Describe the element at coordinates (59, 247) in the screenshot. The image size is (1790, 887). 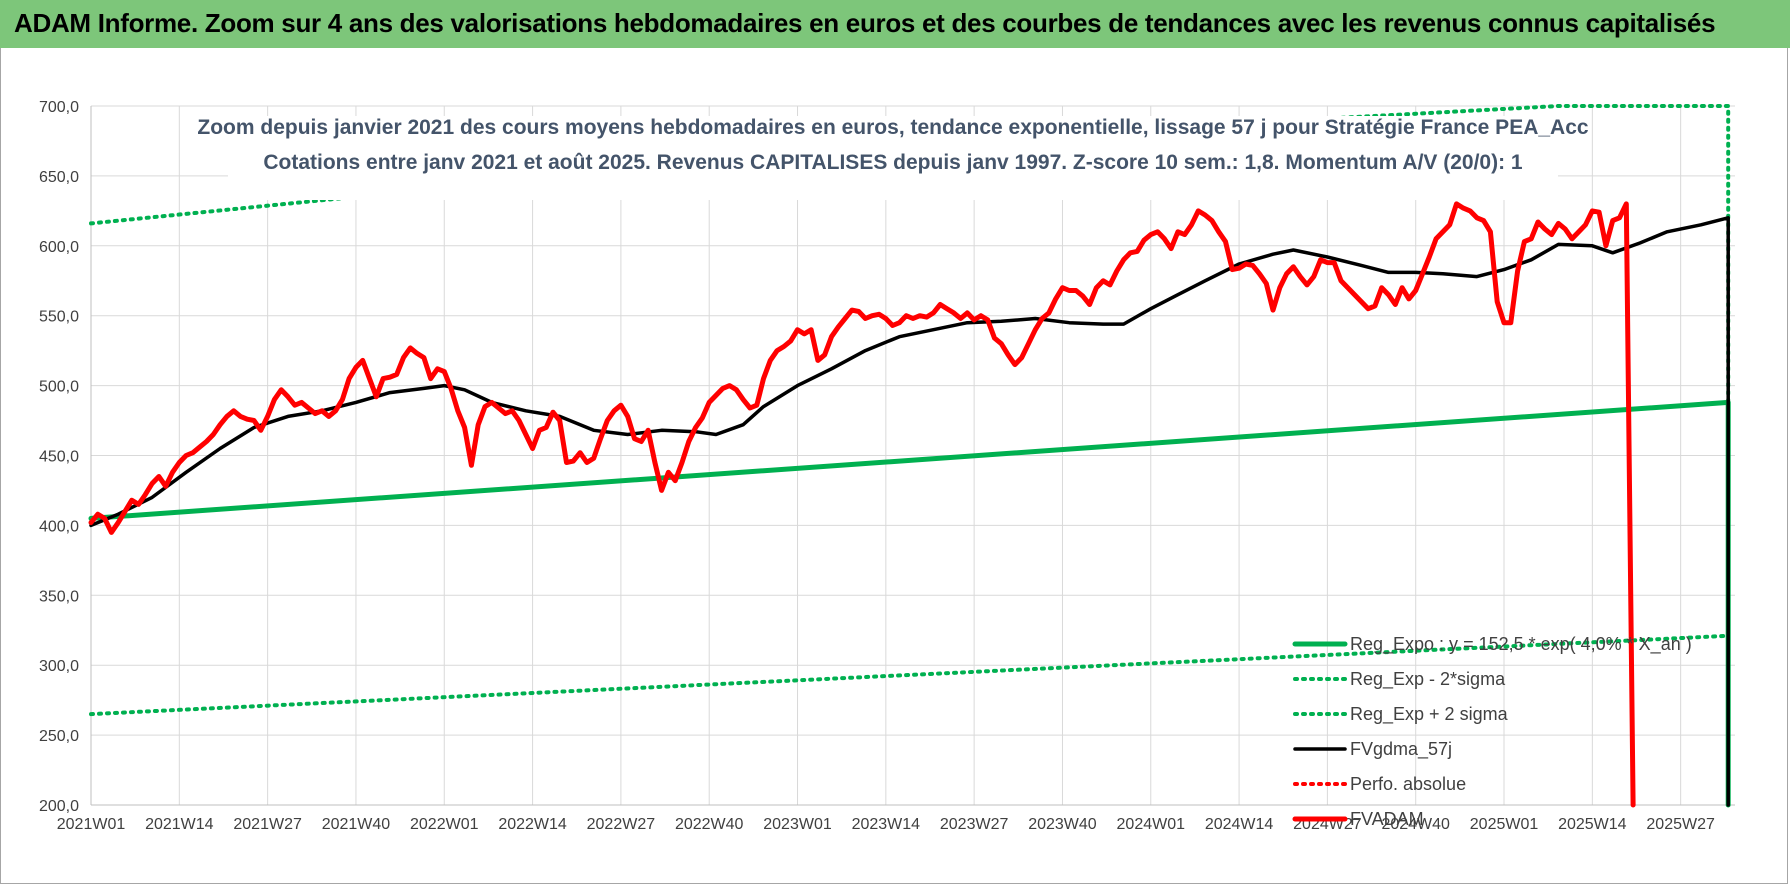
I see `y-tick-label: 600,0` at that location.